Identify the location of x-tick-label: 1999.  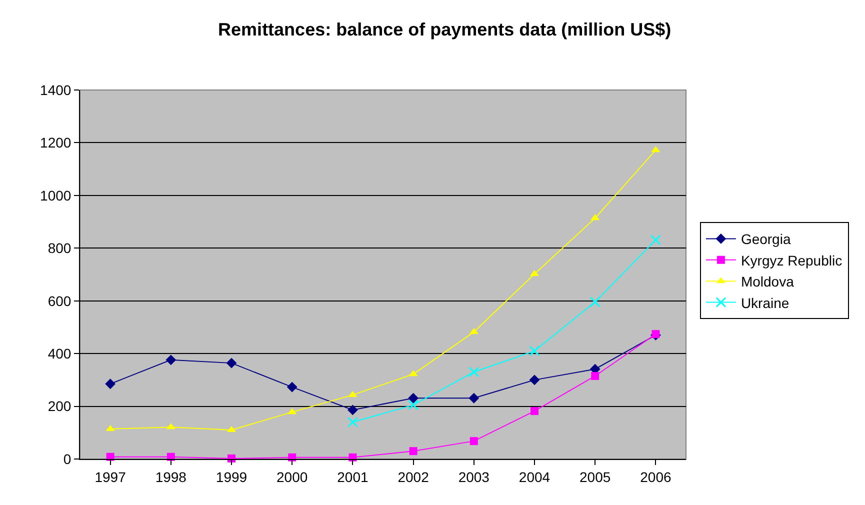
(232, 476).